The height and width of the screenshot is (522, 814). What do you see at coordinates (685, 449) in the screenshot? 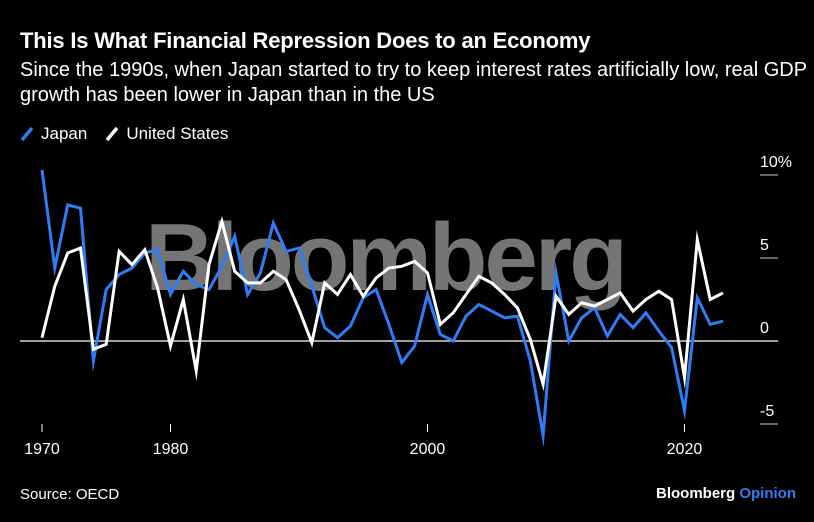
I see `x-tick-label: 2020` at bounding box center [685, 449].